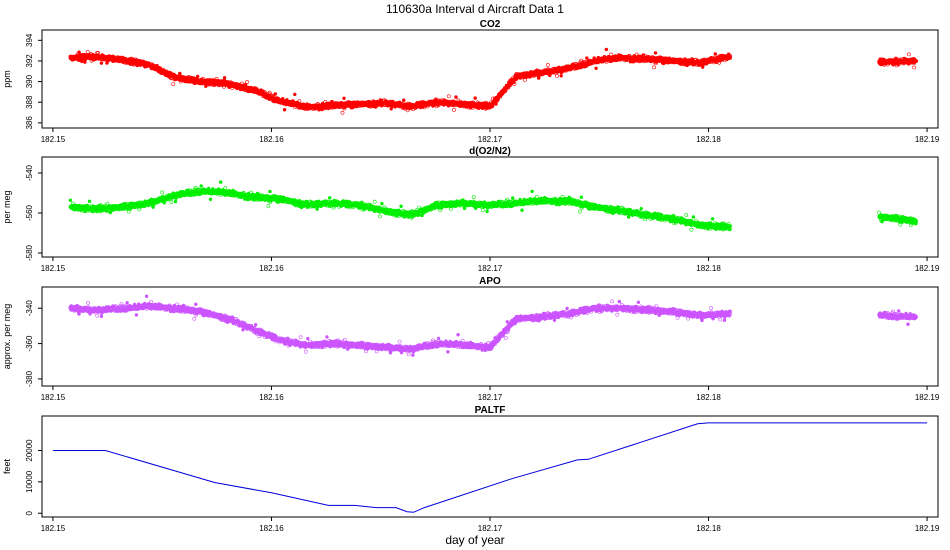 Image resolution: width=950 pixels, height=550 pixels. I want to click on panel-title: d(O2/N2), so click(490, 151).